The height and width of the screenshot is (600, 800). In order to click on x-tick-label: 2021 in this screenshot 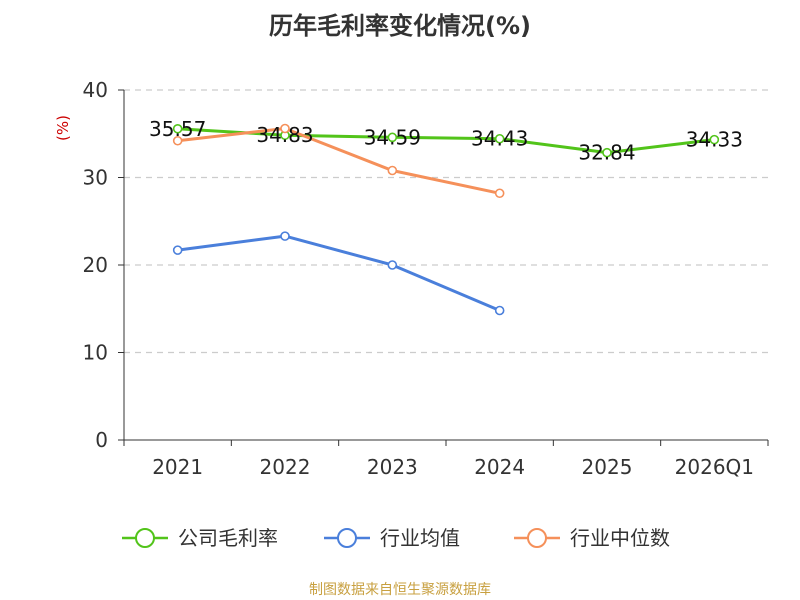, I will do `click(177, 467)`.